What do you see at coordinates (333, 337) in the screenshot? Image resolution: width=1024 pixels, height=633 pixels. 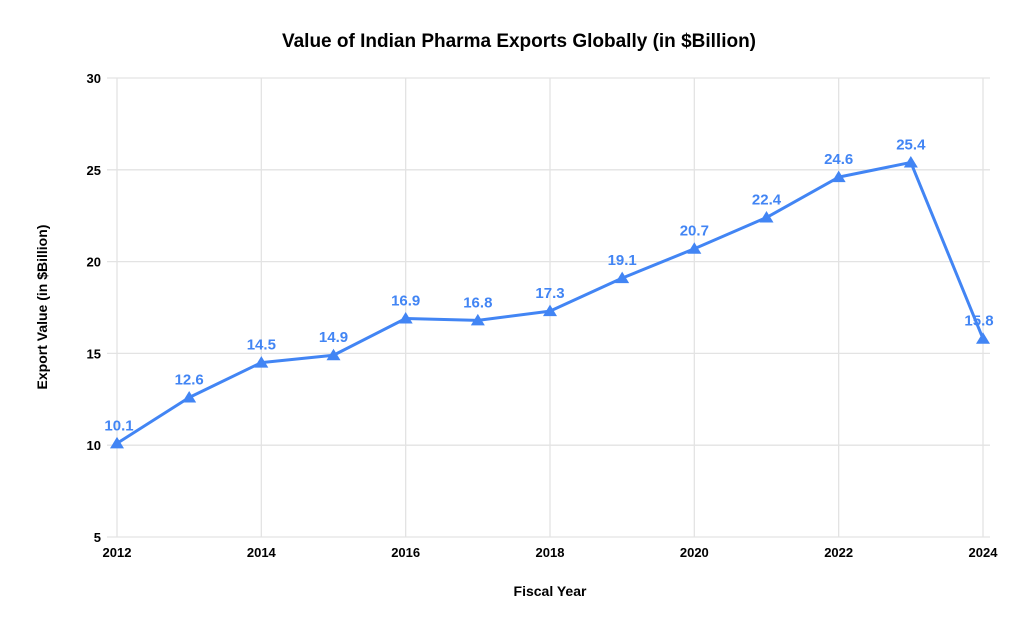 I see `data-point-label: 14.9` at bounding box center [333, 337].